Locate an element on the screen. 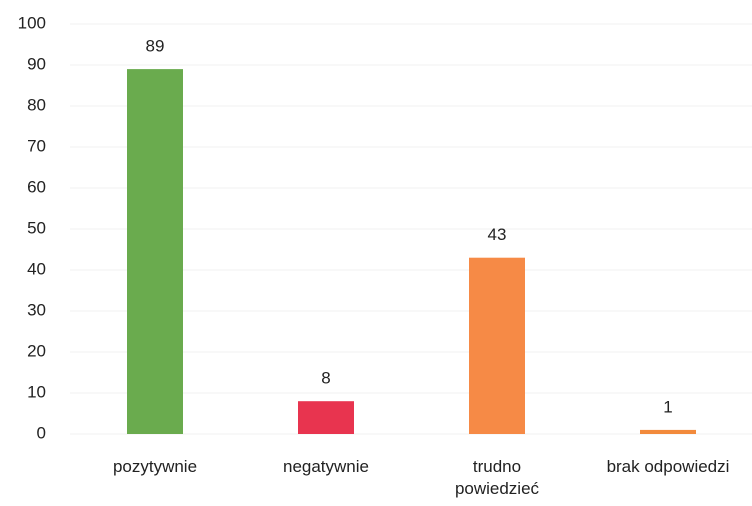  y-tick-label: 10 is located at coordinates (36, 391).